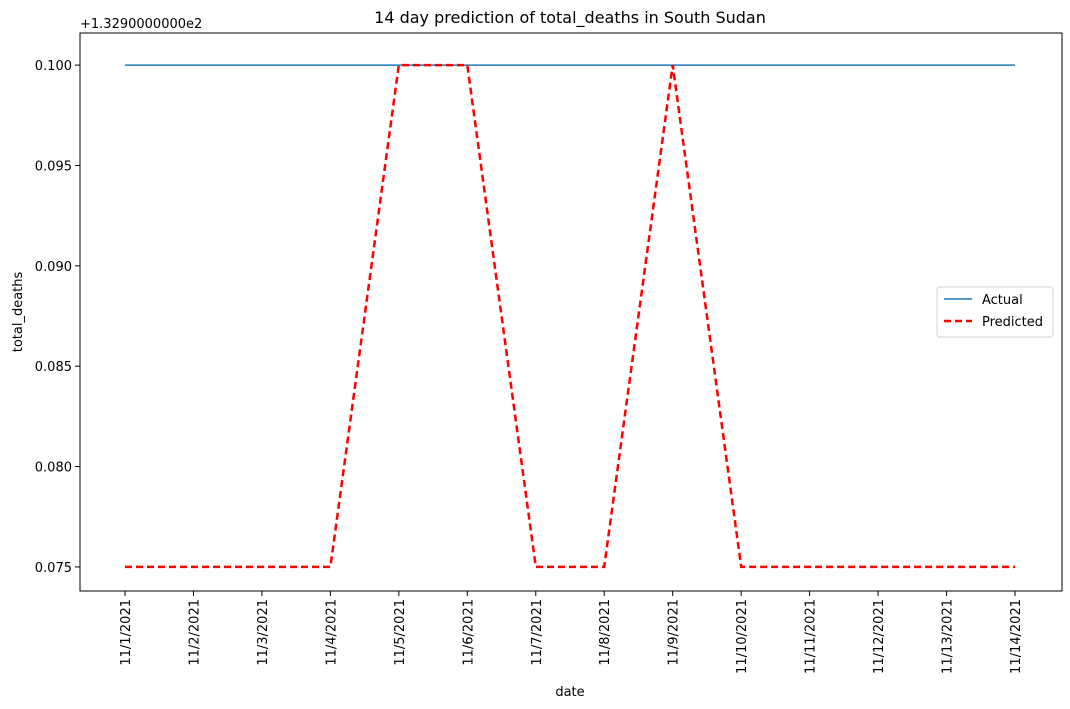 The image size is (1070, 709). What do you see at coordinates (53, 568) in the screenshot?
I see `y-tick-label: 0.075` at bounding box center [53, 568].